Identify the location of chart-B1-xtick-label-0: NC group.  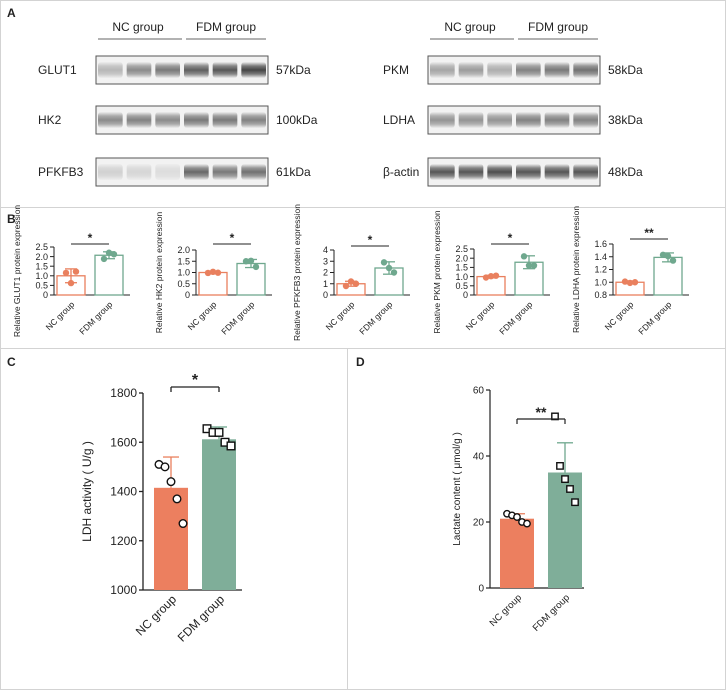
(60, 315).